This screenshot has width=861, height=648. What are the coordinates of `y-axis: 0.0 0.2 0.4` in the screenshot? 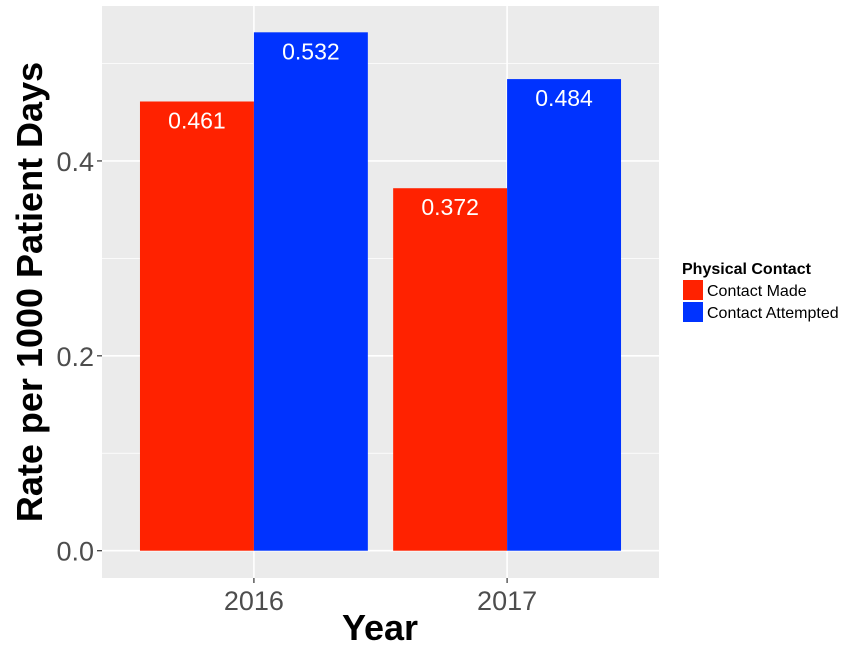 It's located at (79, 357).